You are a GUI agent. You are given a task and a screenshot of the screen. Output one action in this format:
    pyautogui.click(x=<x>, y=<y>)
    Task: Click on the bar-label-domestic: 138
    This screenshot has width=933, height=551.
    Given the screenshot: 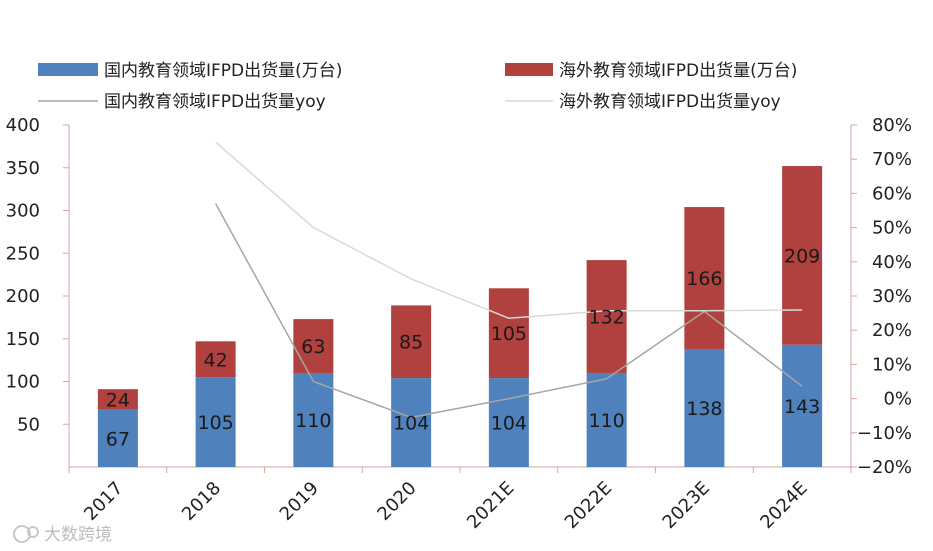 What is the action you would take?
    pyautogui.click(x=704, y=409)
    